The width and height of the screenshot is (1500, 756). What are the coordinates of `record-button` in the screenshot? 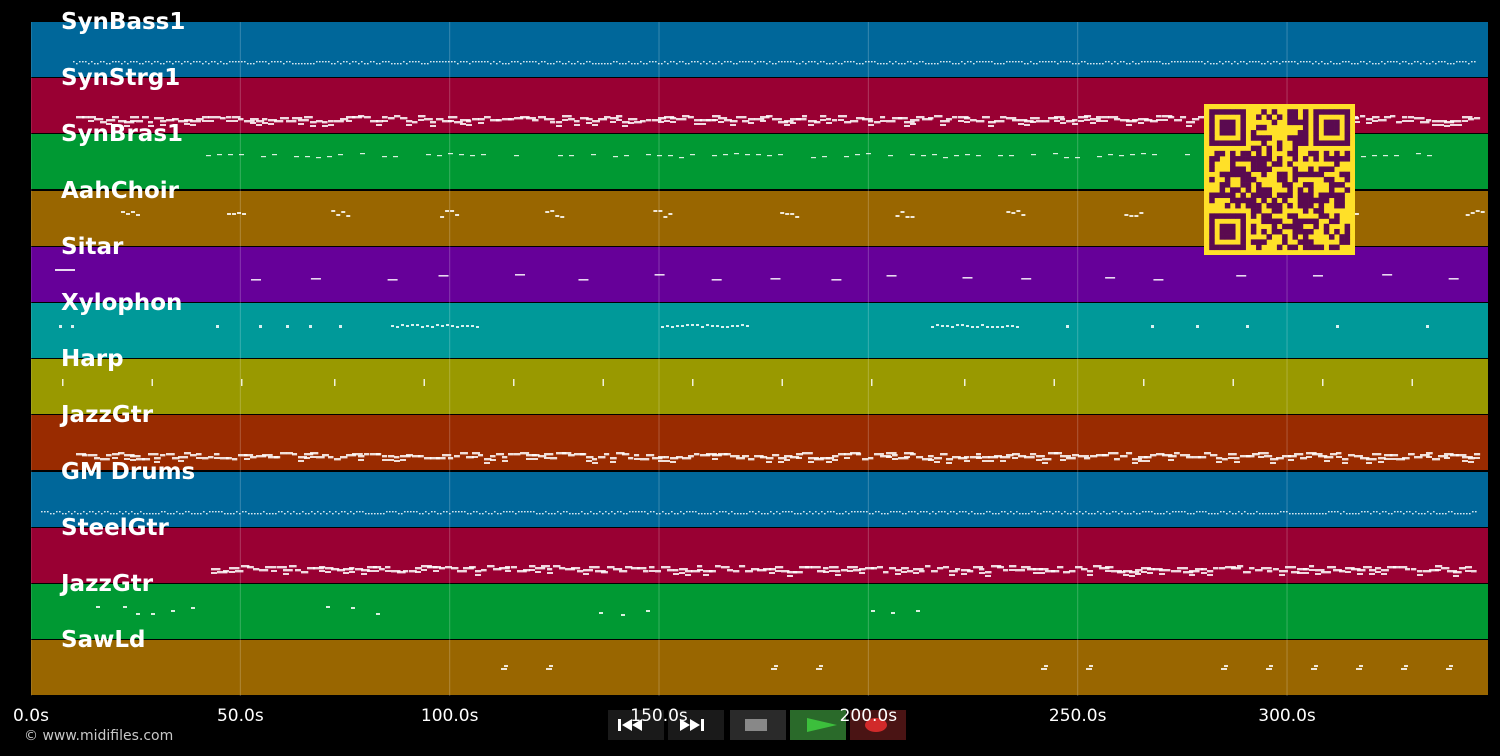 It's located at (878, 725).